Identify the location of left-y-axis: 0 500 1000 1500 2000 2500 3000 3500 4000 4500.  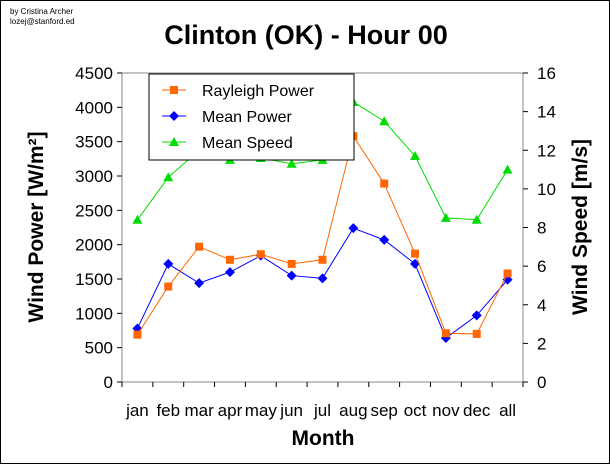
(98, 228).